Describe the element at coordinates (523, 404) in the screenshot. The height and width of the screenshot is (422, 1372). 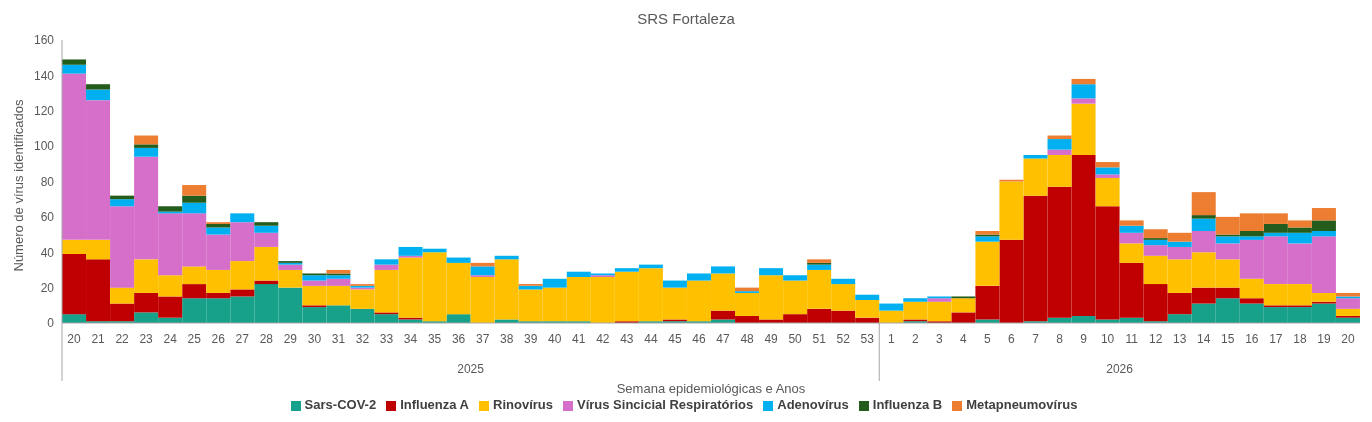
I see `legend-label: Rinovírus` at that location.